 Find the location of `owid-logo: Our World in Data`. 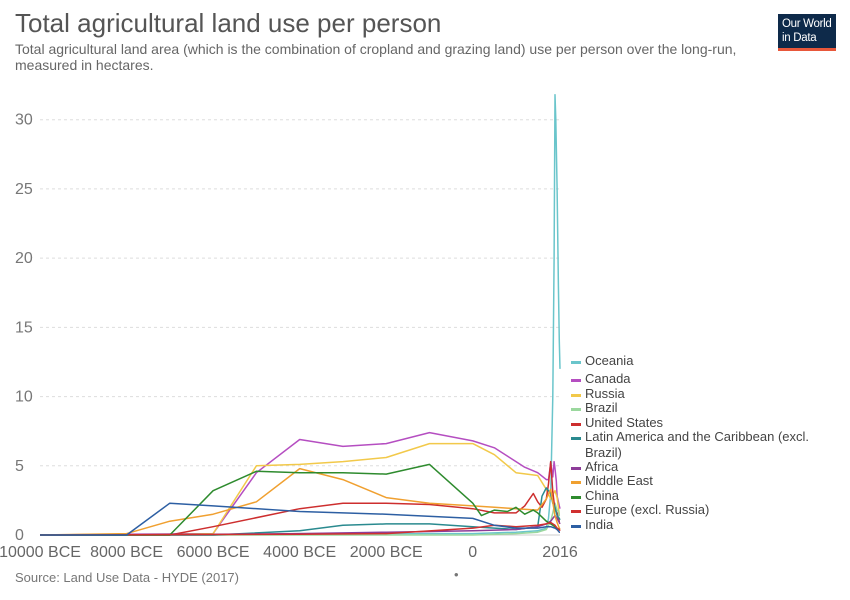

owid-logo: Our World in Data is located at coordinates (807, 32).